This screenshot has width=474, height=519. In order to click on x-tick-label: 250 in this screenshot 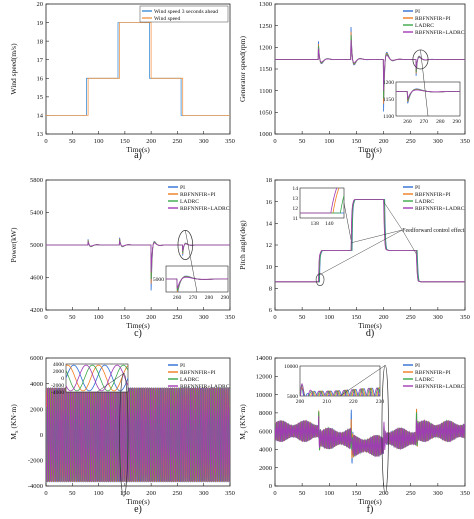, I will do `click(178, 493)`.